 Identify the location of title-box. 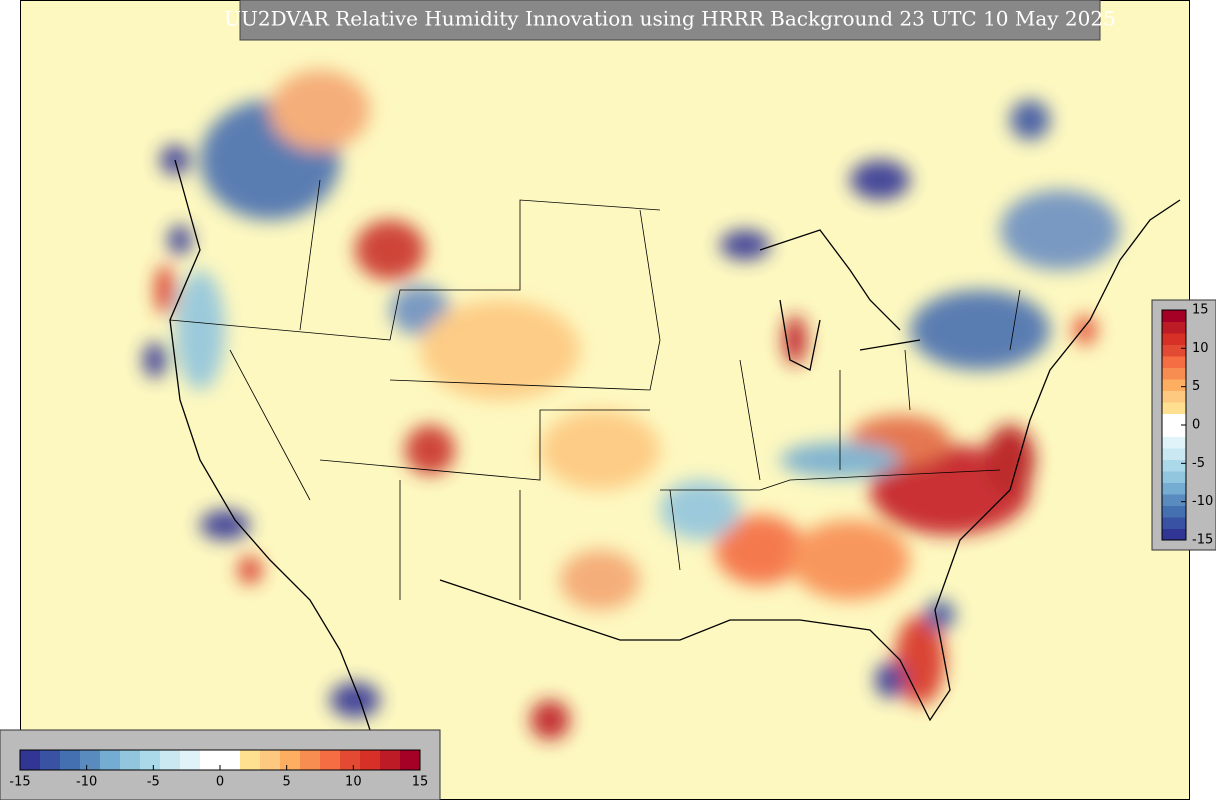
(670, 20).